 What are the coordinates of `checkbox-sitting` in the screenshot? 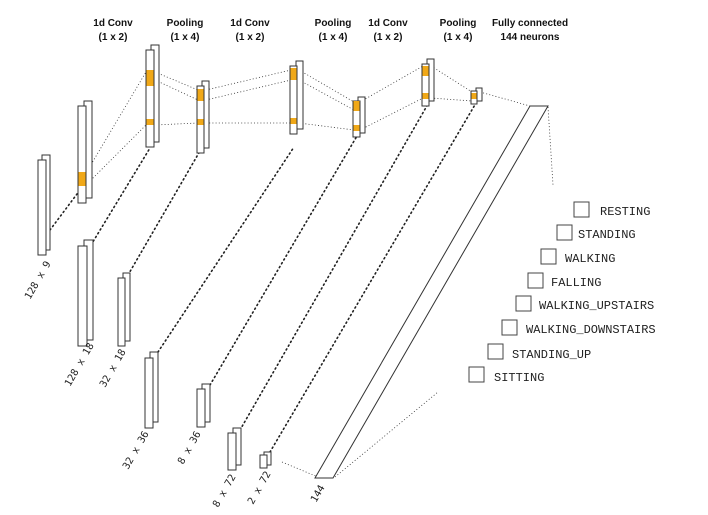 It's located at (476, 374).